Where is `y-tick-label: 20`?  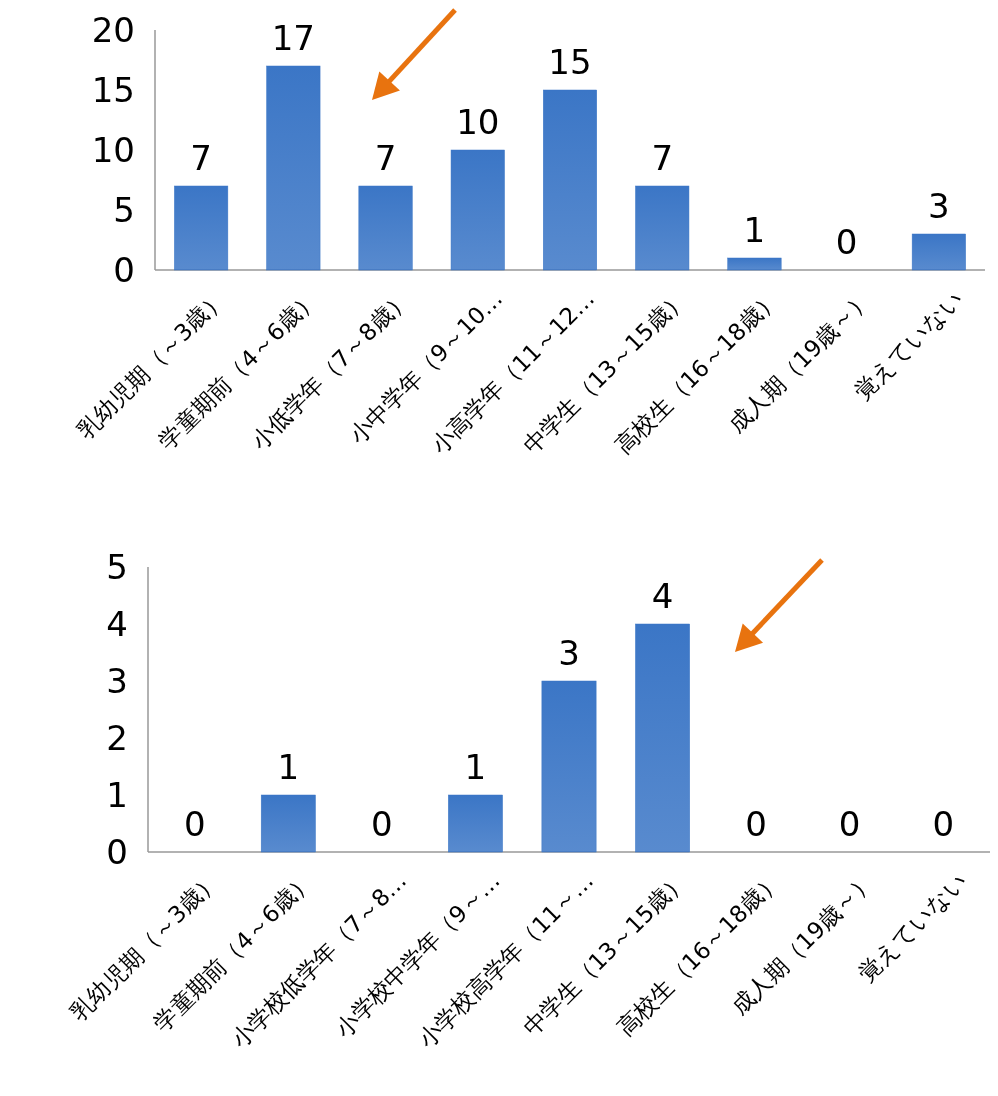
y-tick-label: 20 is located at coordinates (113, 30).